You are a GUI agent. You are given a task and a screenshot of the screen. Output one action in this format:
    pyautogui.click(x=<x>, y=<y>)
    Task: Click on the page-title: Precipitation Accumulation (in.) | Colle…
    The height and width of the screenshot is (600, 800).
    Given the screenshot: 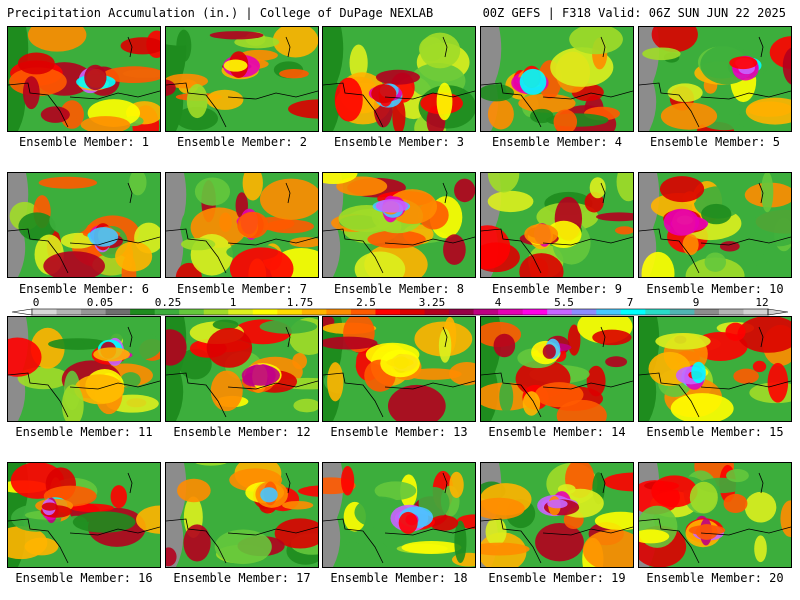 What is the action you would take?
    pyautogui.click(x=220, y=13)
    